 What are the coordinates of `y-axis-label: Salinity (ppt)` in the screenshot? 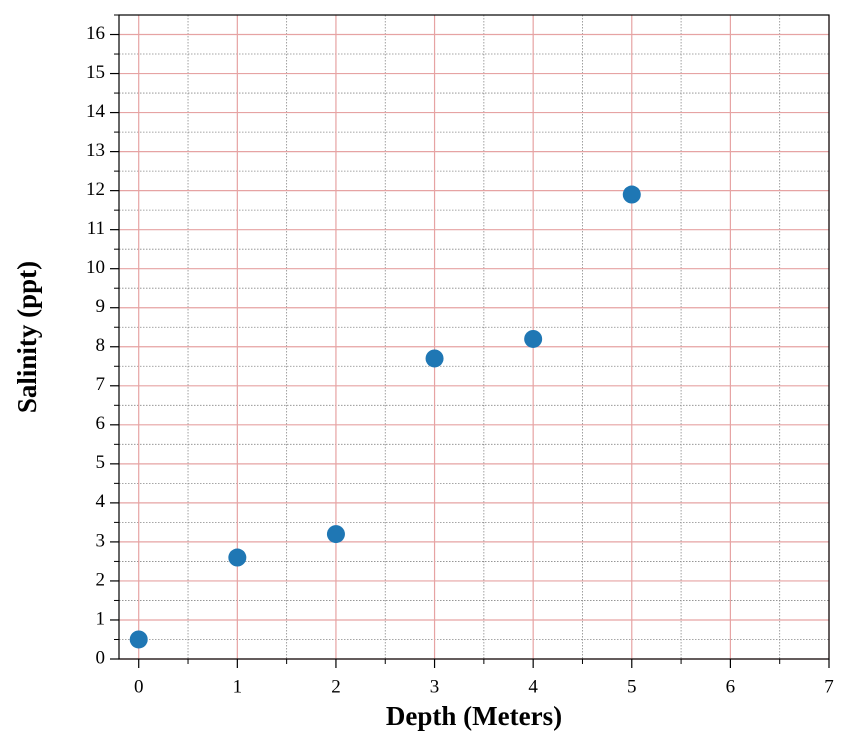 It's located at (27, 337).